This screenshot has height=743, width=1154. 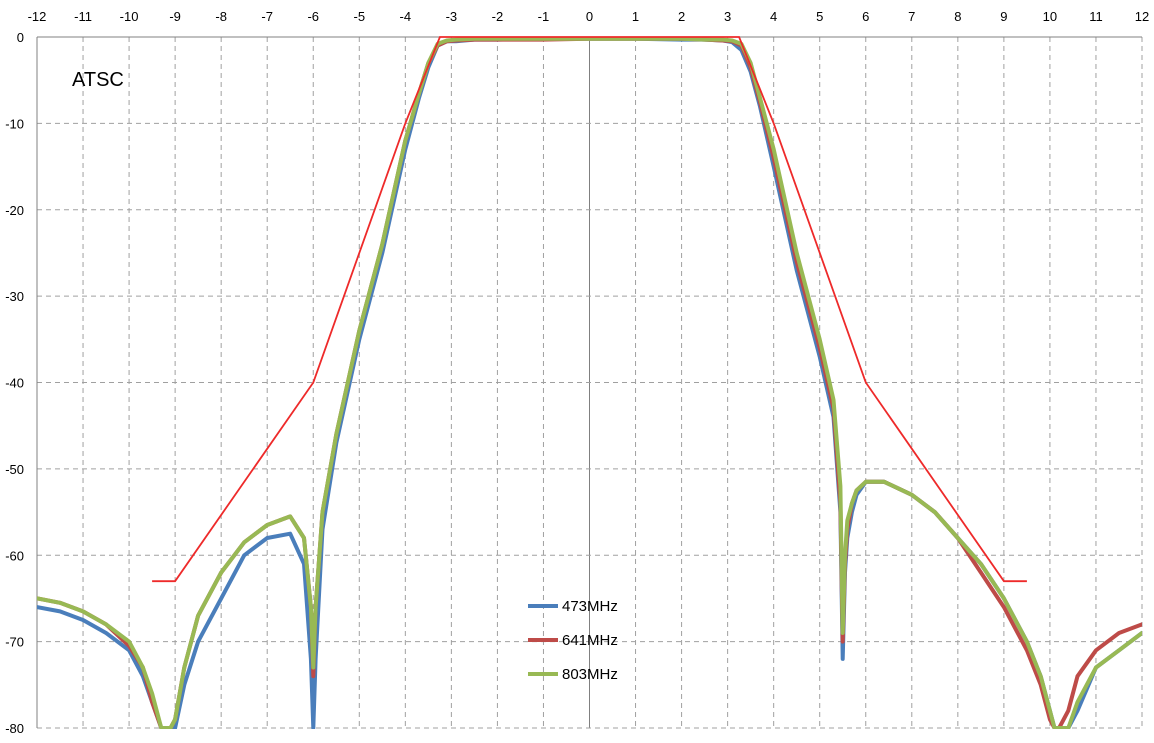 What do you see at coordinates (98, 80) in the screenshot?
I see `chart-annotation: ATSC` at bounding box center [98, 80].